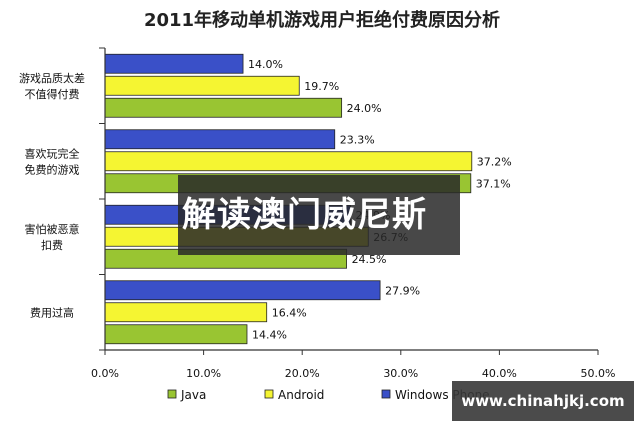 Image resolution: width=640 pixels, height=427 pixels. Describe the element at coordinates (52, 169) in the screenshot. I see `category-label: 免费的游戏` at that location.